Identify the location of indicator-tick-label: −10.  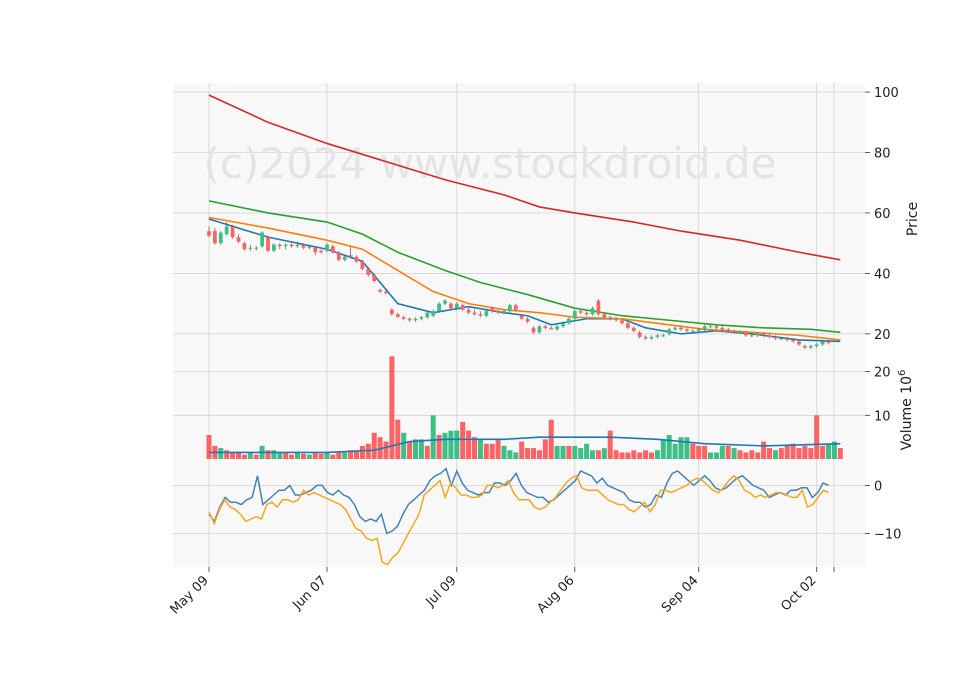
(887, 534).